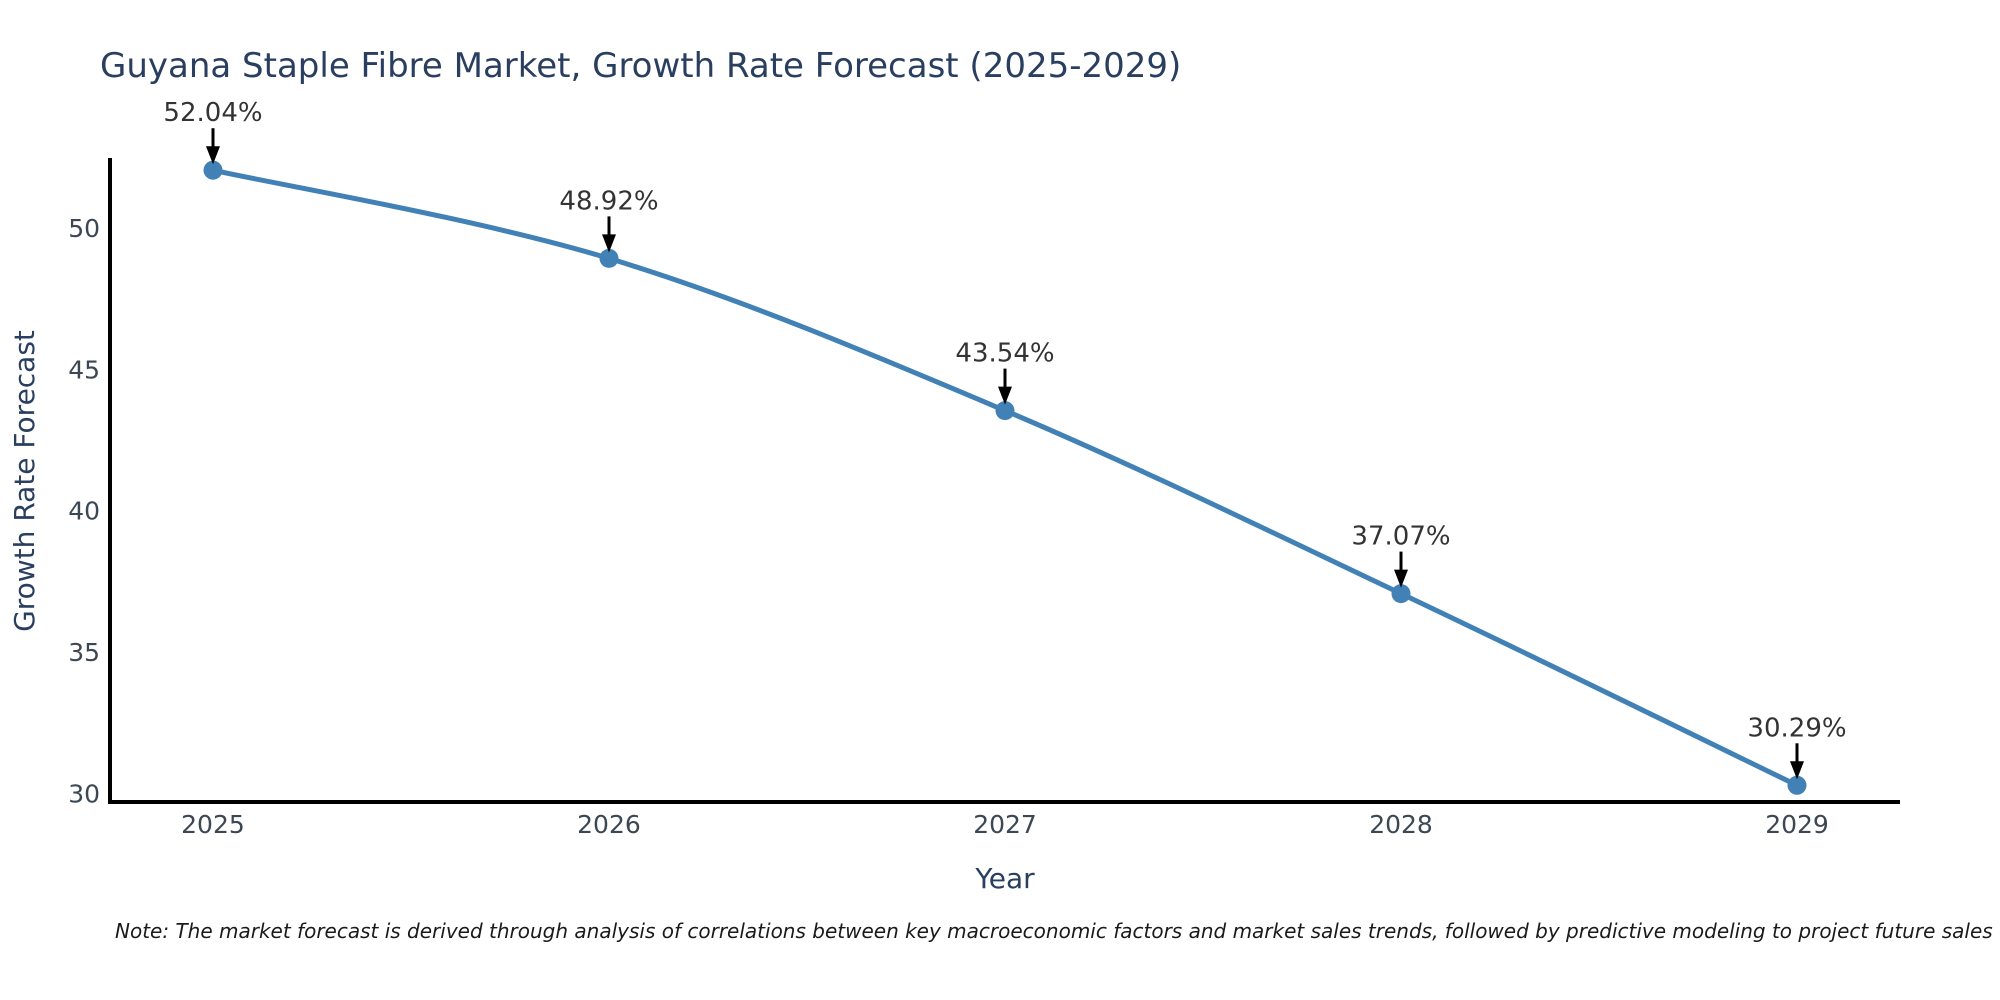 This screenshot has width=2000, height=1000. Describe the element at coordinates (1796, 728) in the screenshot. I see `data-point-label: 30.29%` at that location.